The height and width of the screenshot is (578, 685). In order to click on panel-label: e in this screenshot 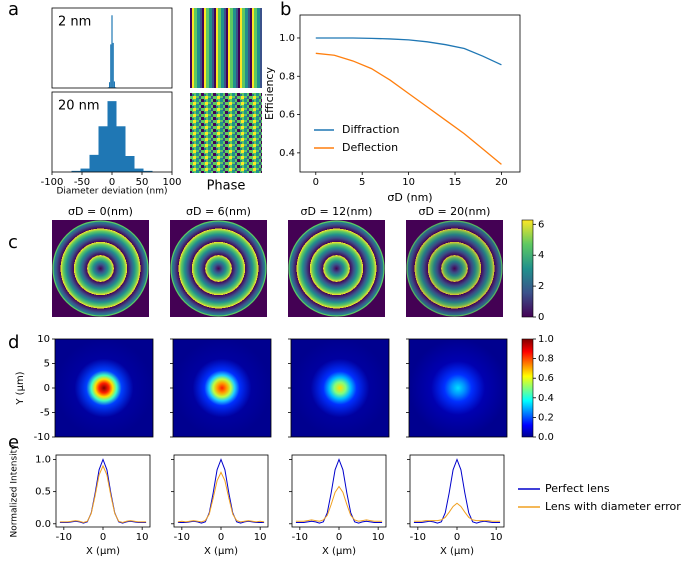, I will do `click(13, 442)`.